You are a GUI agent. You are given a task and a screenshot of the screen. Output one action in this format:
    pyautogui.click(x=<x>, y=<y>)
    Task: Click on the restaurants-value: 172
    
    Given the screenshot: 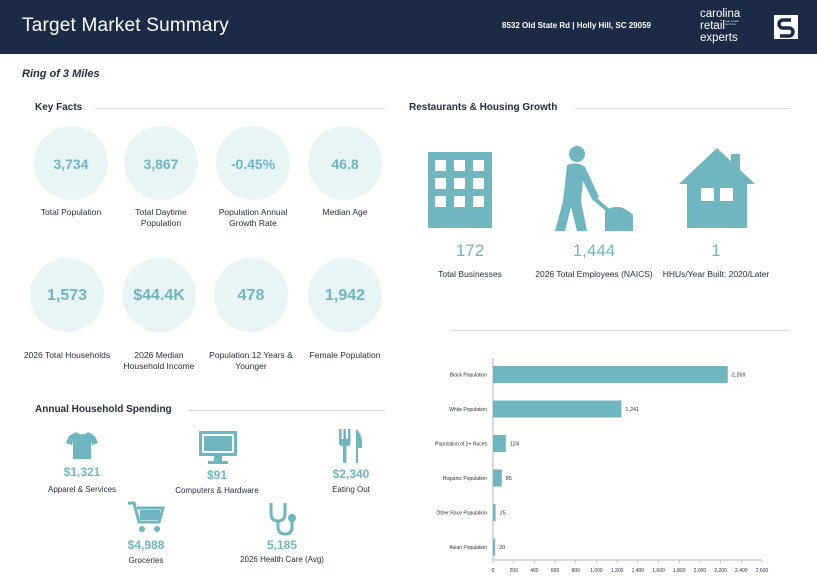 What is the action you would take?
    pyautogui.click(x=470, y=250)
    